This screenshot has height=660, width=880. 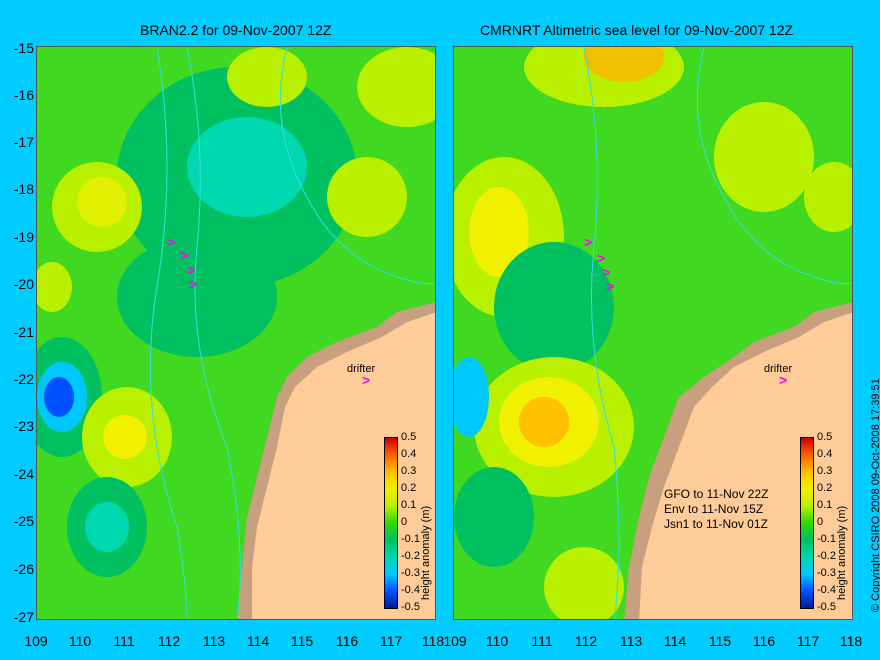 I want to click on y-tick-label: -26, so click(x=23, y=569).